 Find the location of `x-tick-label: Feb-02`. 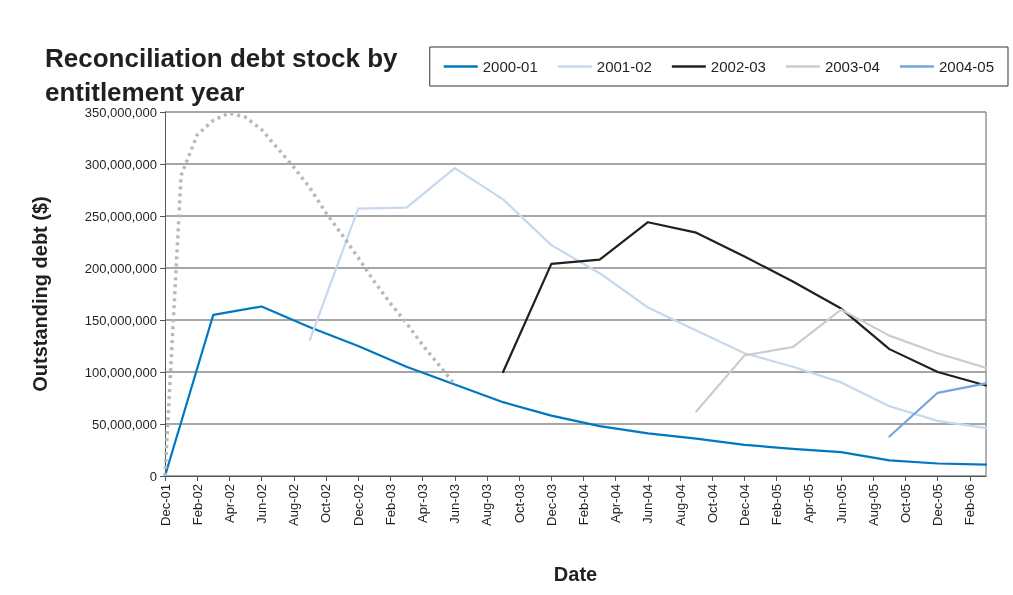

x-tick-label: Feb-02 is located at coordinates (197, 505).